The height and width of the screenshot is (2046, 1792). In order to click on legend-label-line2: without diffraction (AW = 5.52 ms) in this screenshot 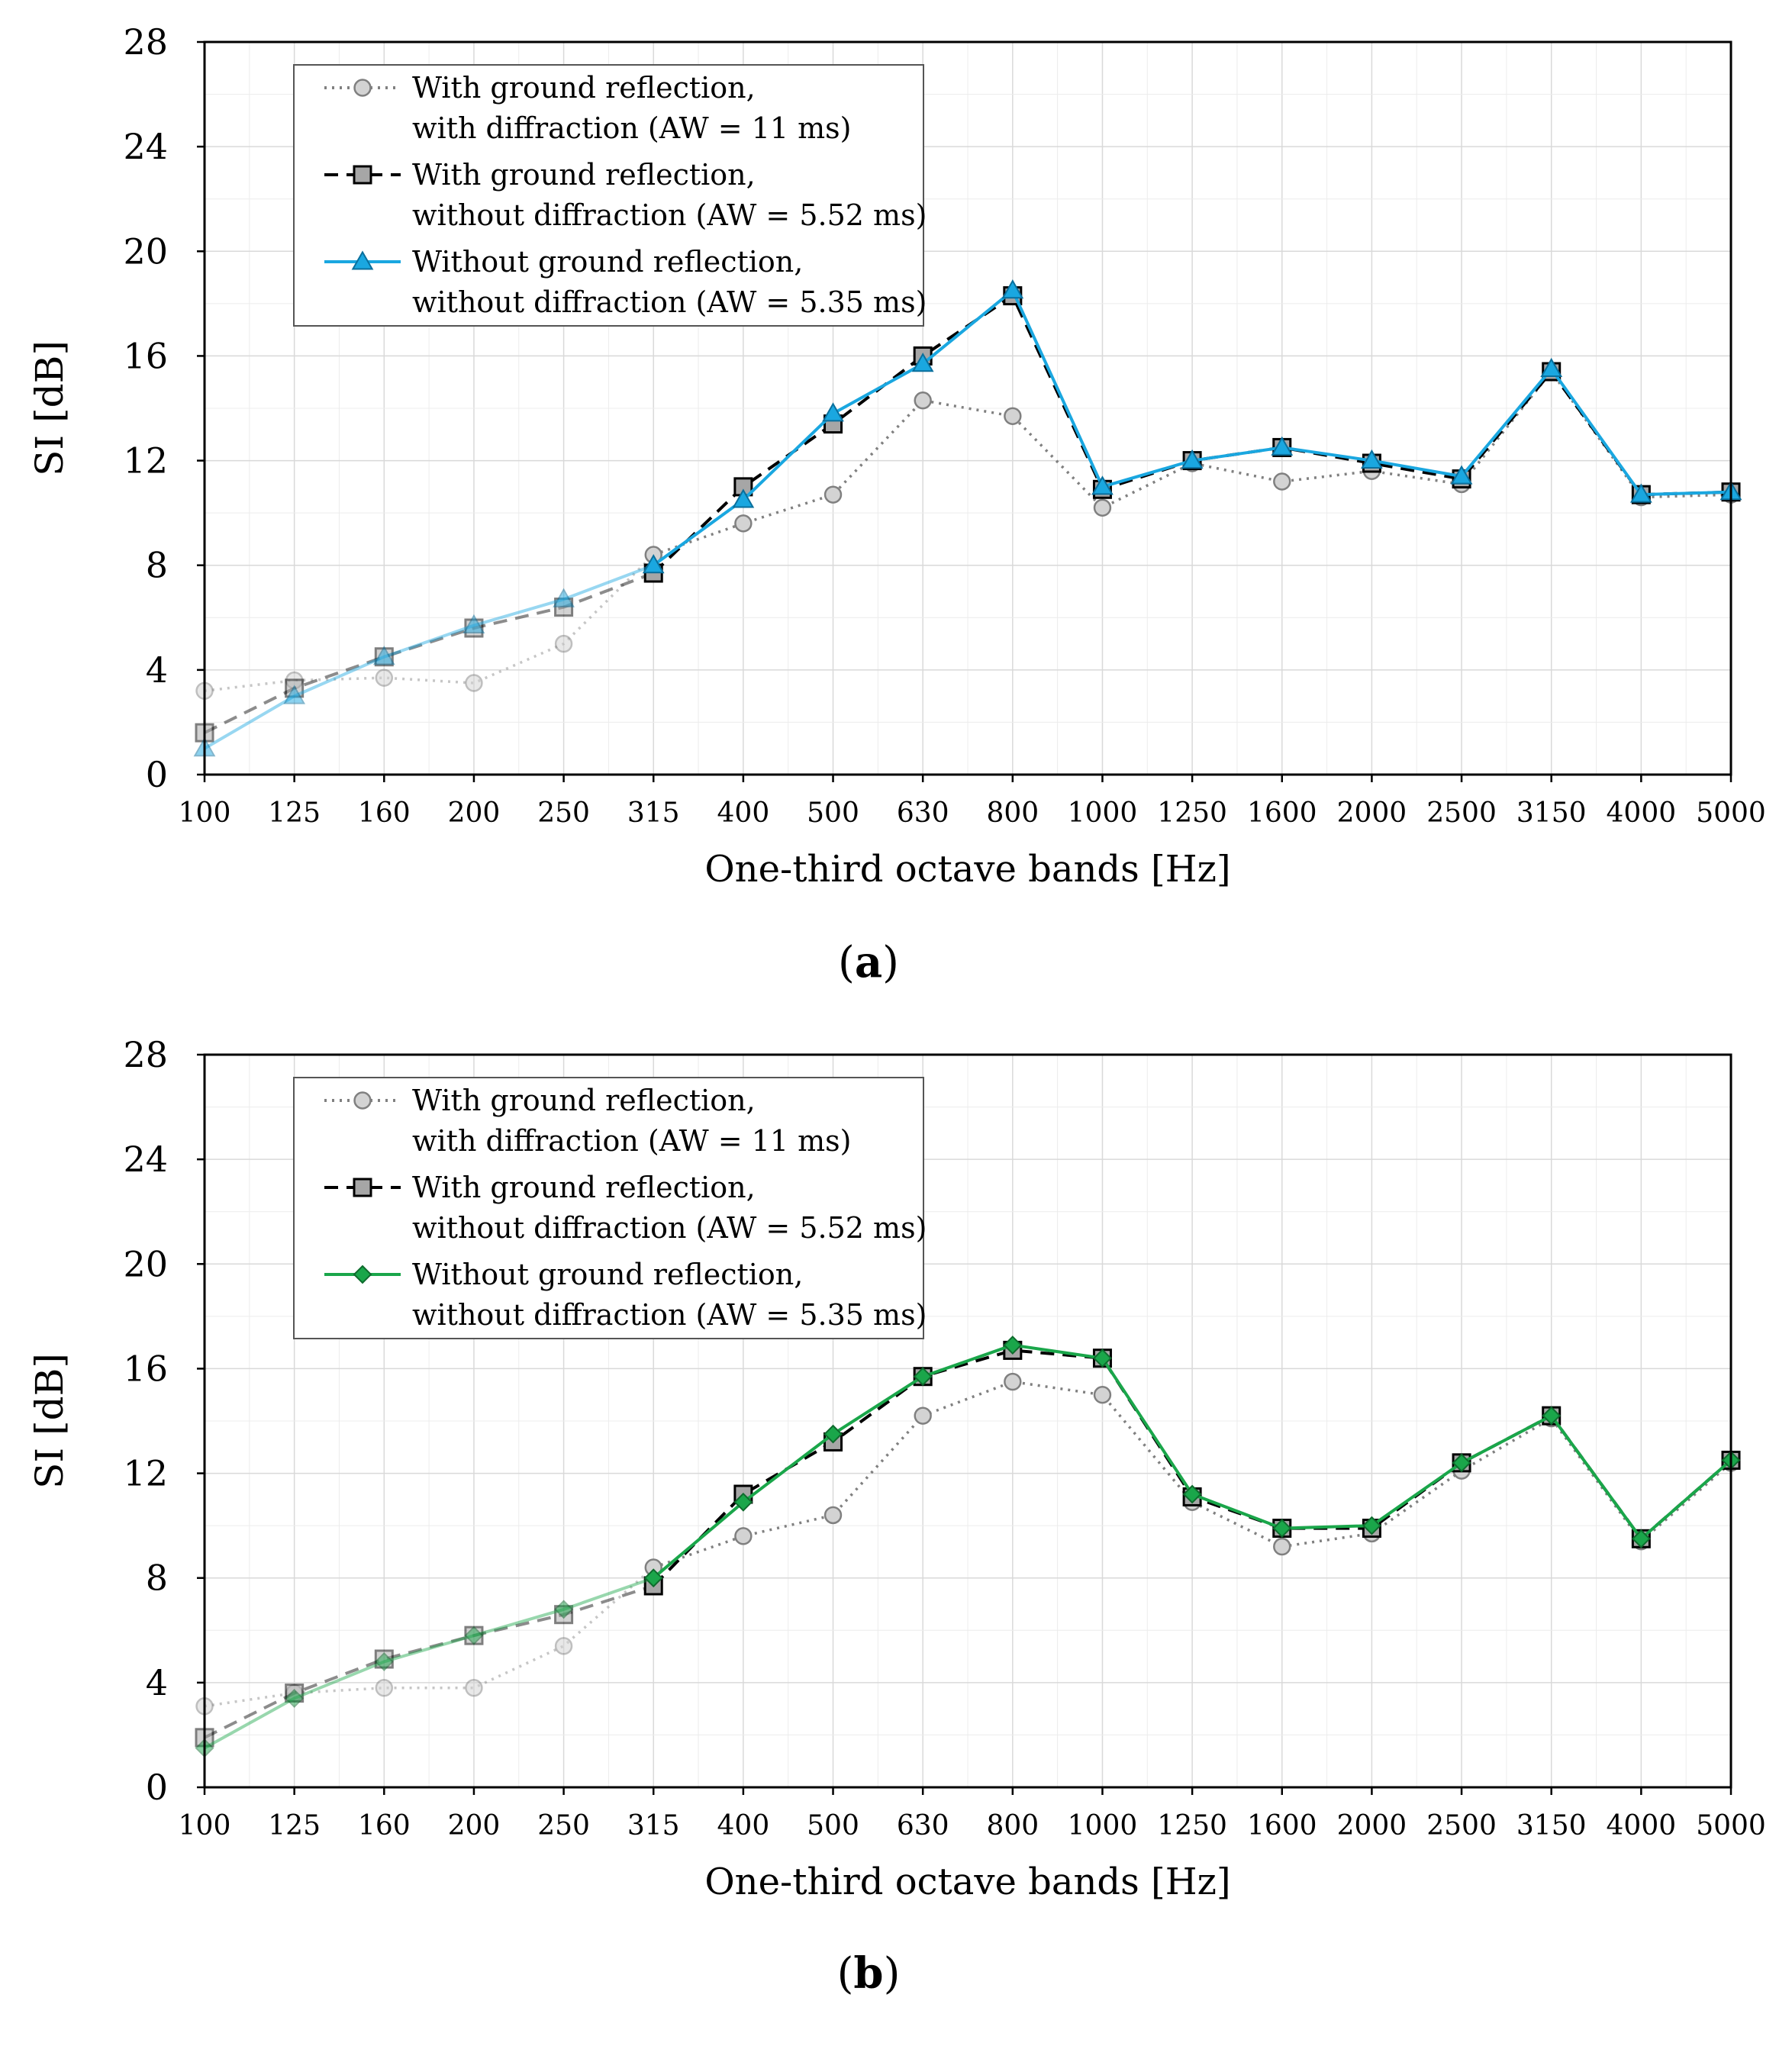, I will do `click(670, 1228)`.